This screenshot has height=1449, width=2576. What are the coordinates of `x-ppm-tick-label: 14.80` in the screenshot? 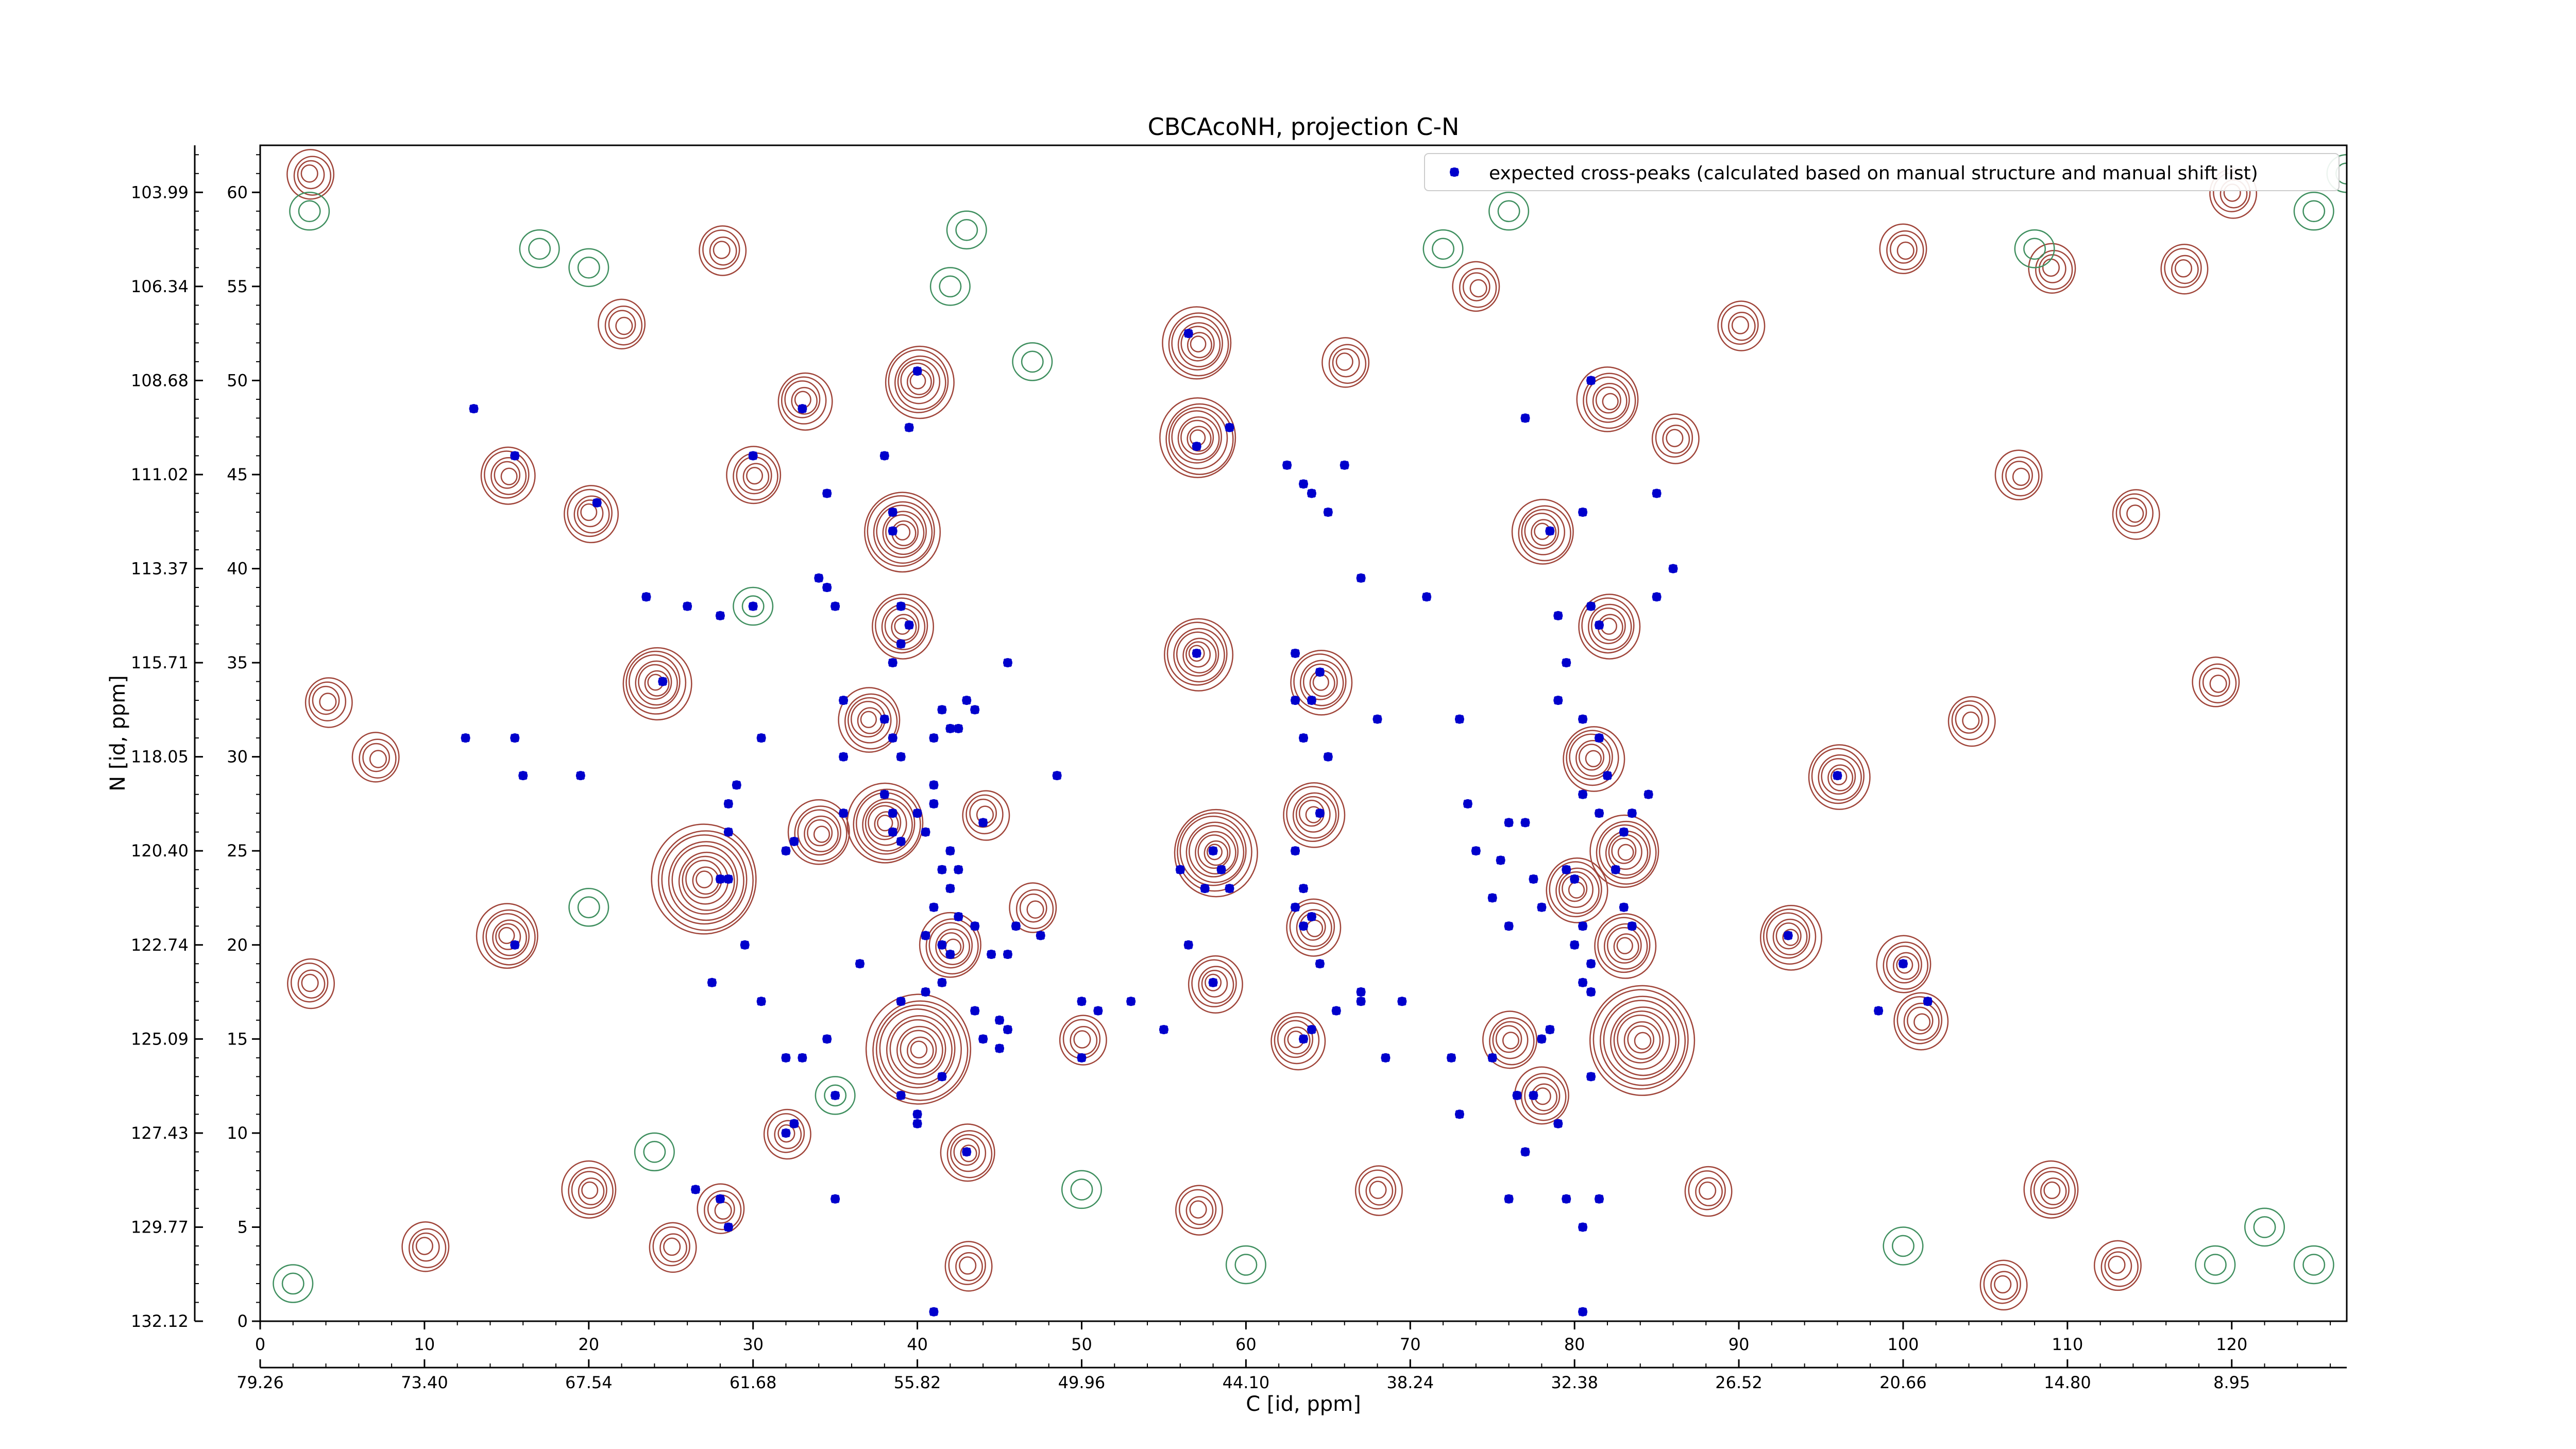 It's located at (2067, 1382).